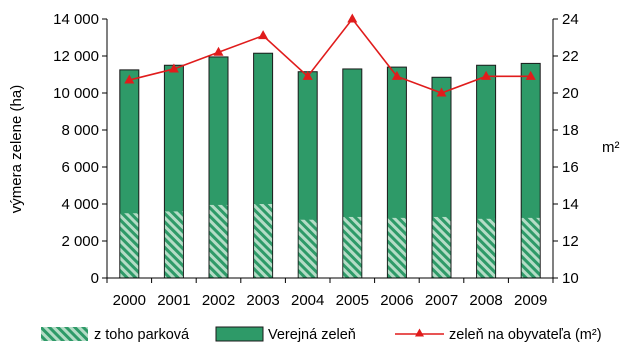 This screenshot has width=631, height=349. What do you see at coordinates (570, 130) in the screenshot?
I see `right-tick-label: 18` at bounding box center [570, 130].